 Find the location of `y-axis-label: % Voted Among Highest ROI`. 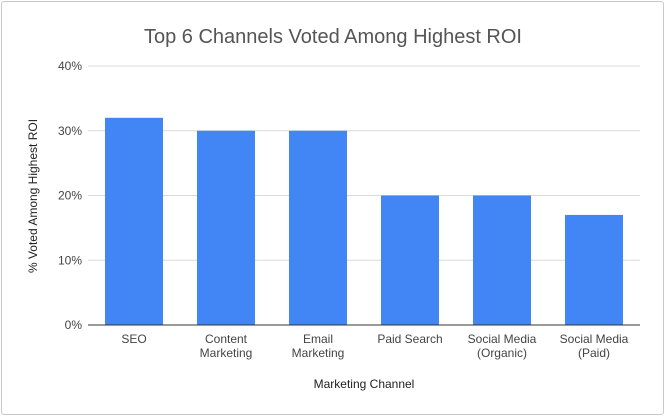

y-axis-label: % Voted Among Highest ROI is located at coordinates (33, 196).